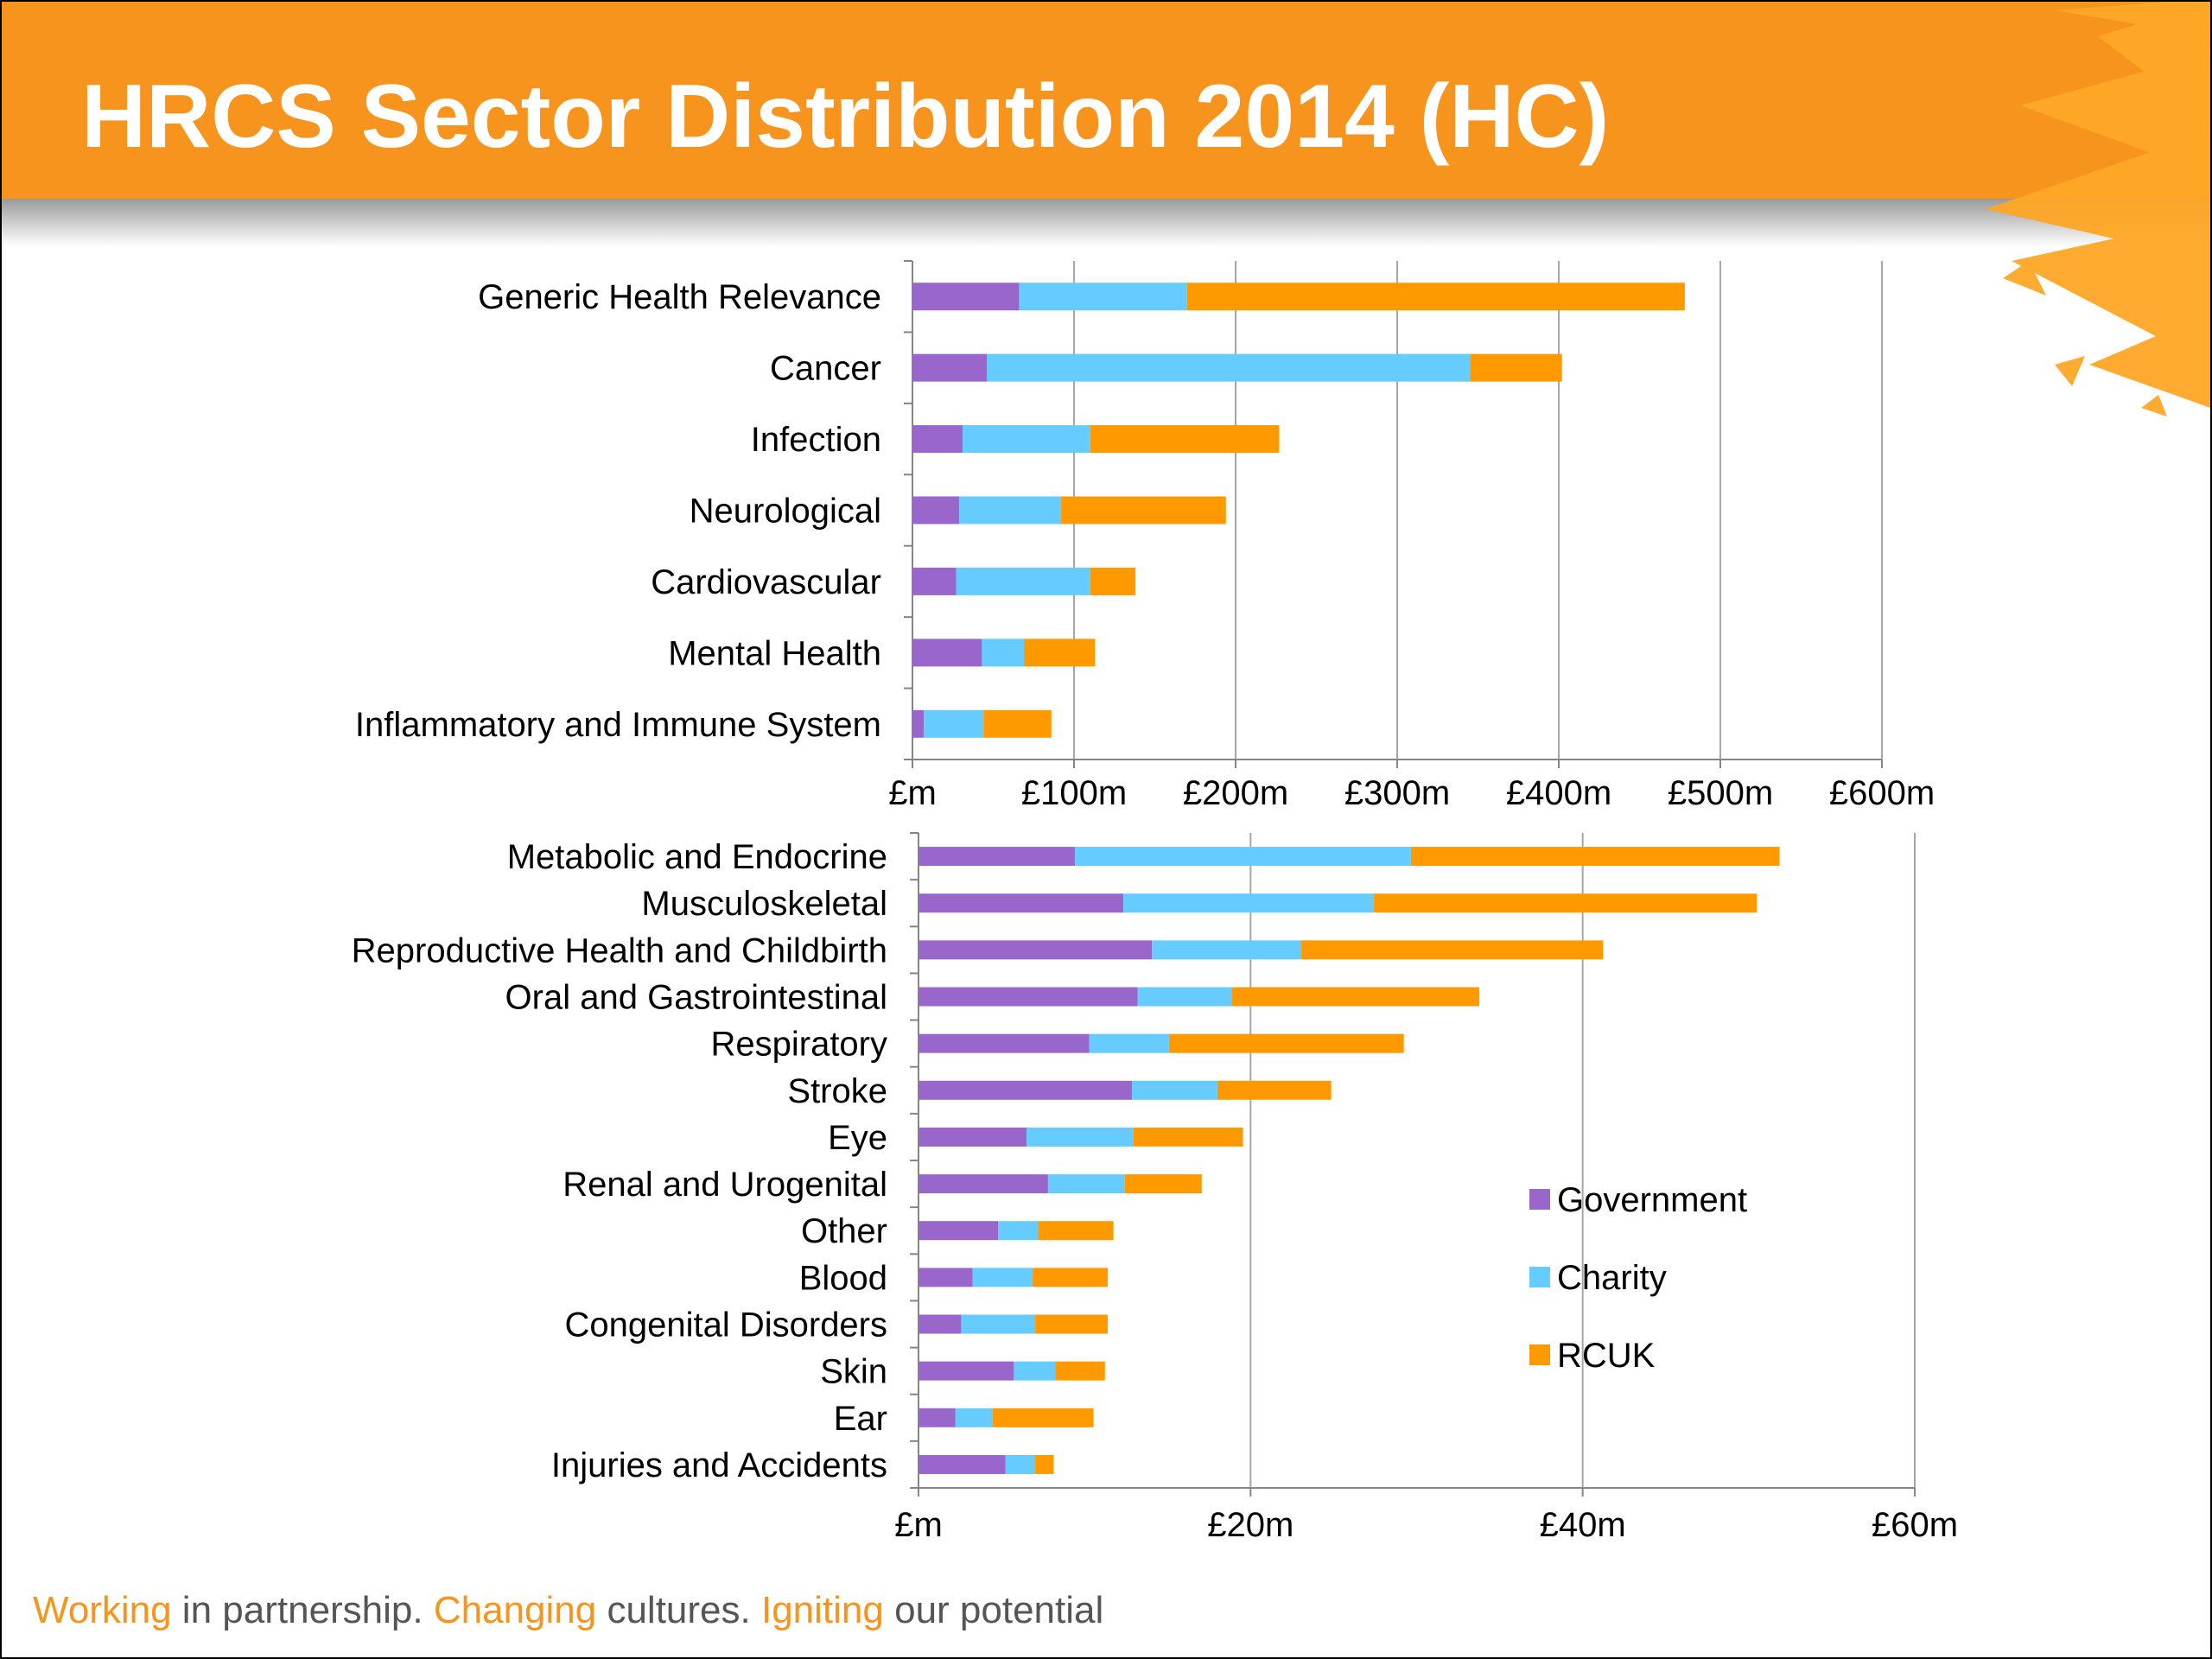 Image resolution: width=2212 pixels, height=1659 pixels. Describe the element at coordinates (618, 725) in the screenshot. I see `category-label: Inflammatory and Immune System` at that location.